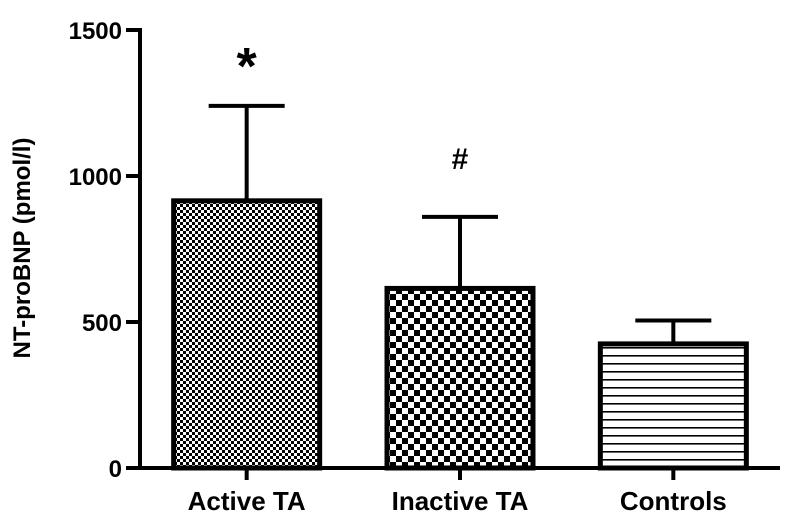  What do you see at coordinates (247, 501) in the screenshot?
I see `x-tick-label: Active TA` at bounding box center [247, 501].